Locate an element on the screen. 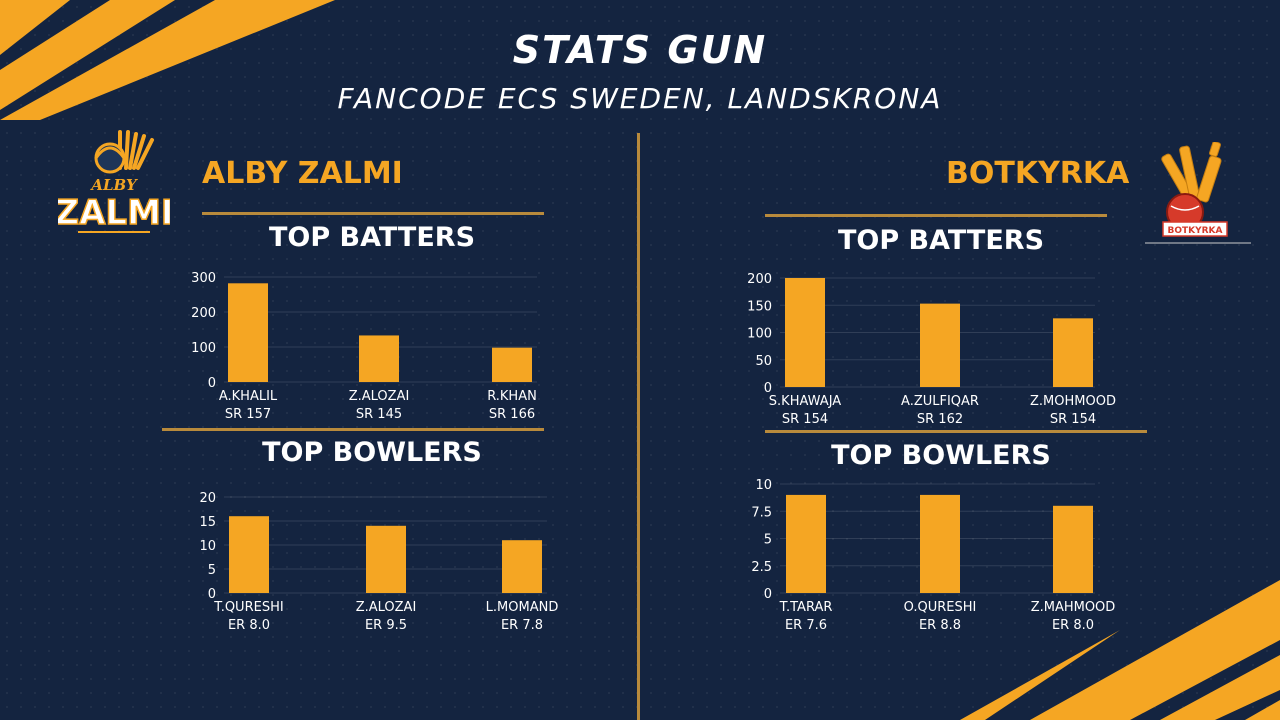  x-sublabel: SR 145 is located at coordinates (379, 414).